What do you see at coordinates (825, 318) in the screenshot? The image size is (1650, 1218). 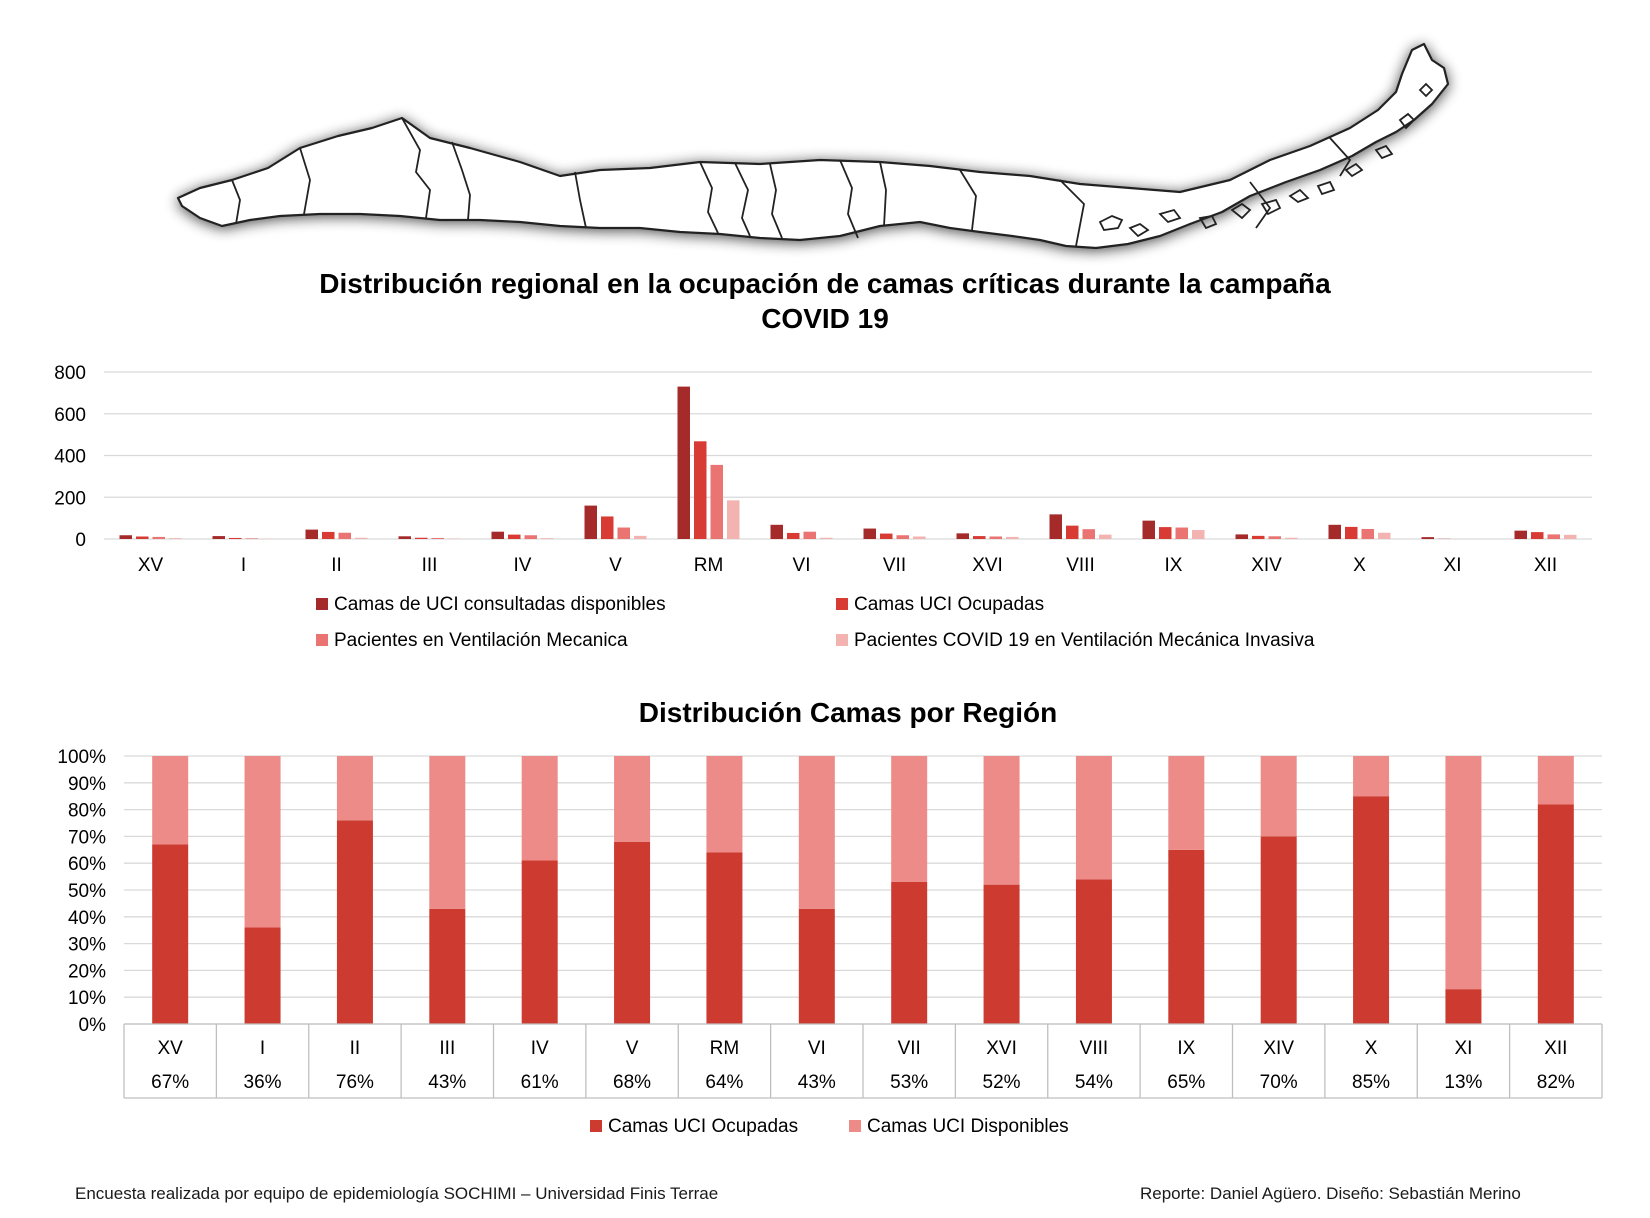 I see `chart-title-line-2: COVID 19` at bounding box center [825, 318].